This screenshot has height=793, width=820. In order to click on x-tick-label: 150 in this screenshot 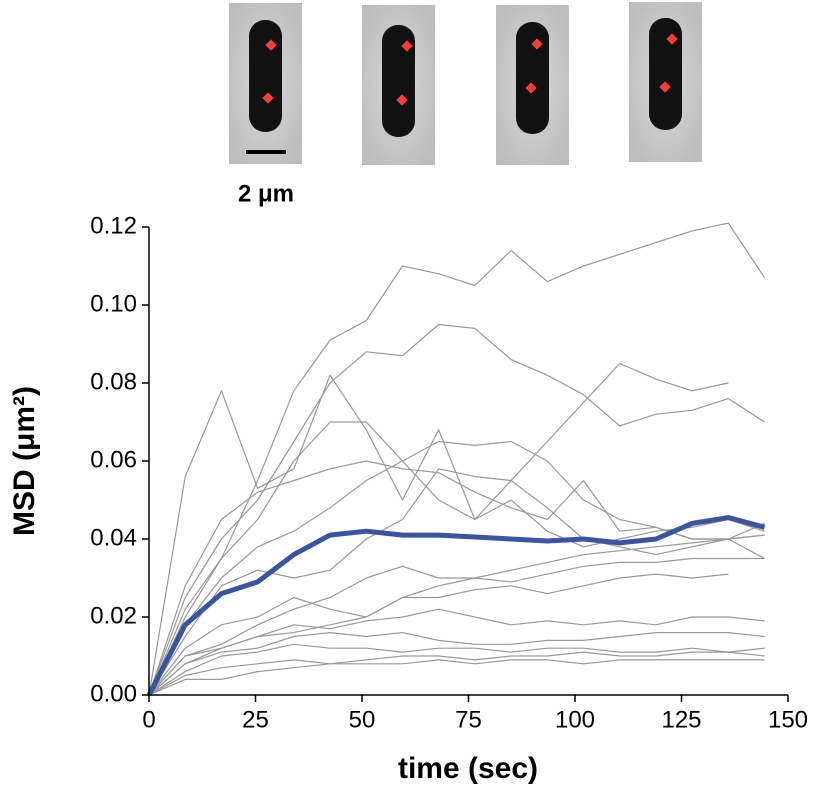, I will do `click(788, 719)`.